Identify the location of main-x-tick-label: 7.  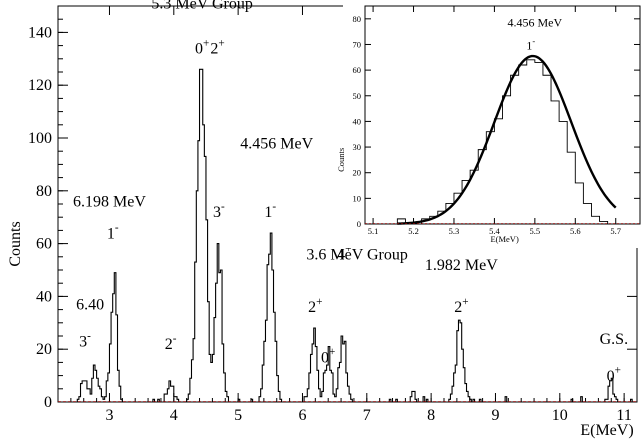
(367, 415).